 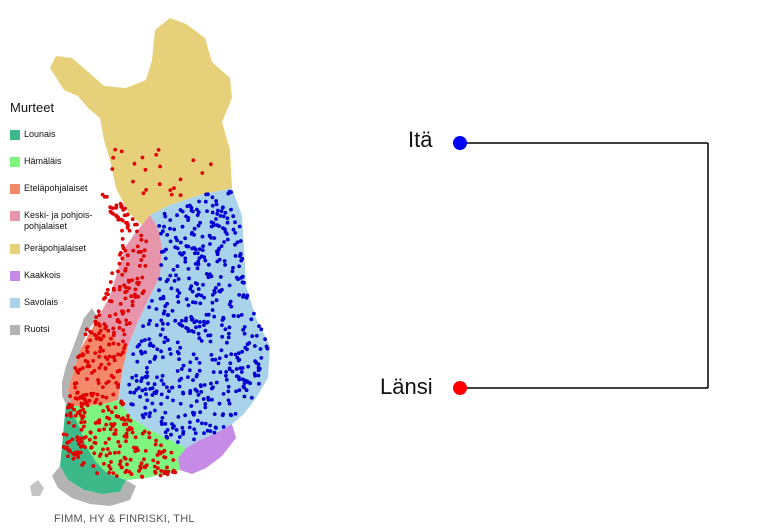 I want to click on region-etelapohjalaiset, so click(x=98, y=362).